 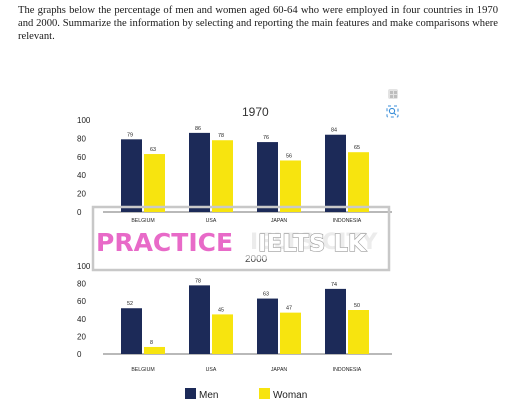 I want to click on data-label: 50, so click(x=357, y=306).